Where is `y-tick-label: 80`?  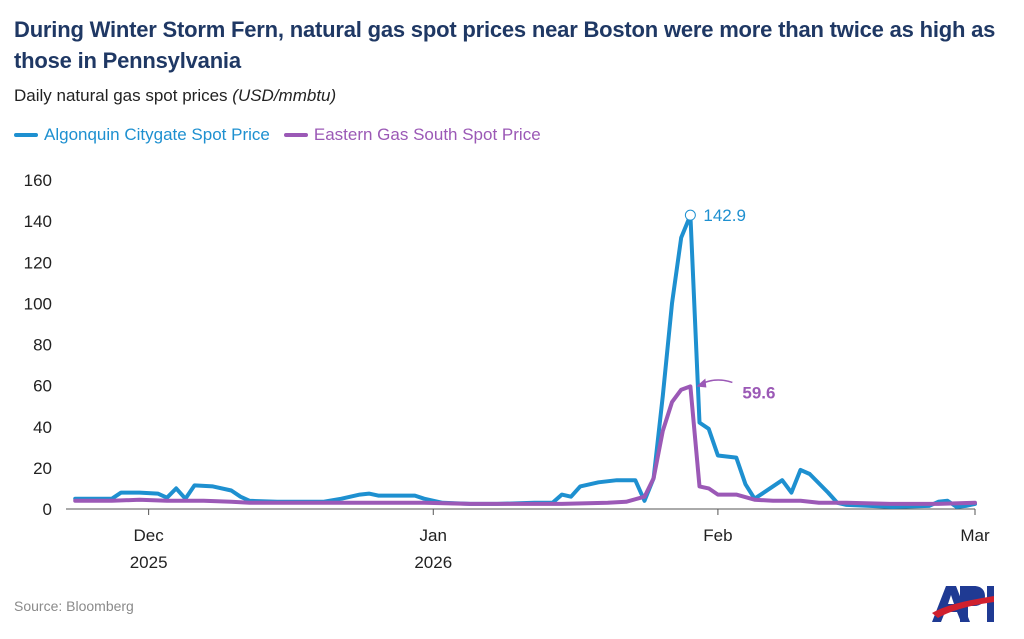 y-tick-label: 80 is located at coordinates (42, 345).